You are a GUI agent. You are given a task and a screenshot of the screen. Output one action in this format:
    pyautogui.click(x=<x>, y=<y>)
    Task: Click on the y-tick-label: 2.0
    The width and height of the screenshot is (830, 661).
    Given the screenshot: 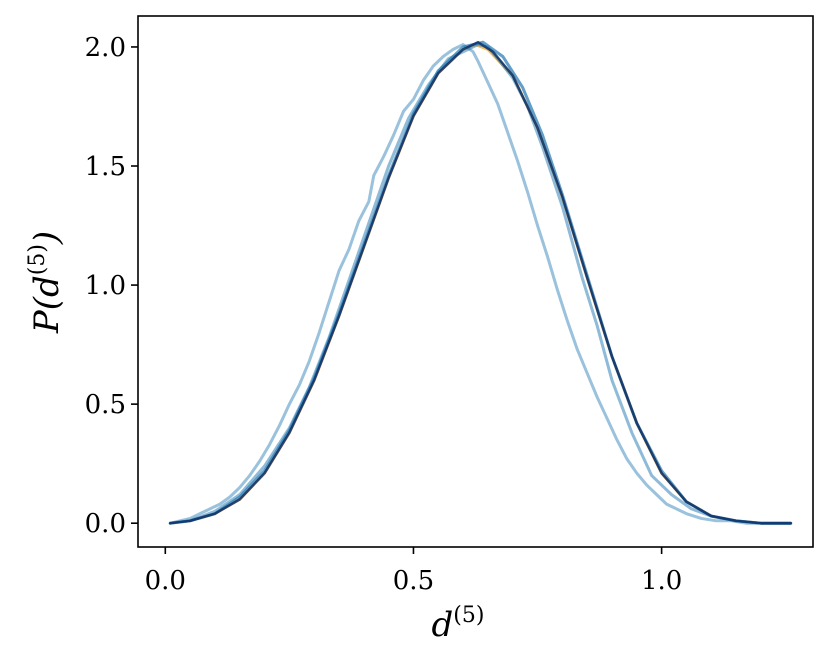 What is the action you would take?
    pyautogui.click(x=105, y=48)
    